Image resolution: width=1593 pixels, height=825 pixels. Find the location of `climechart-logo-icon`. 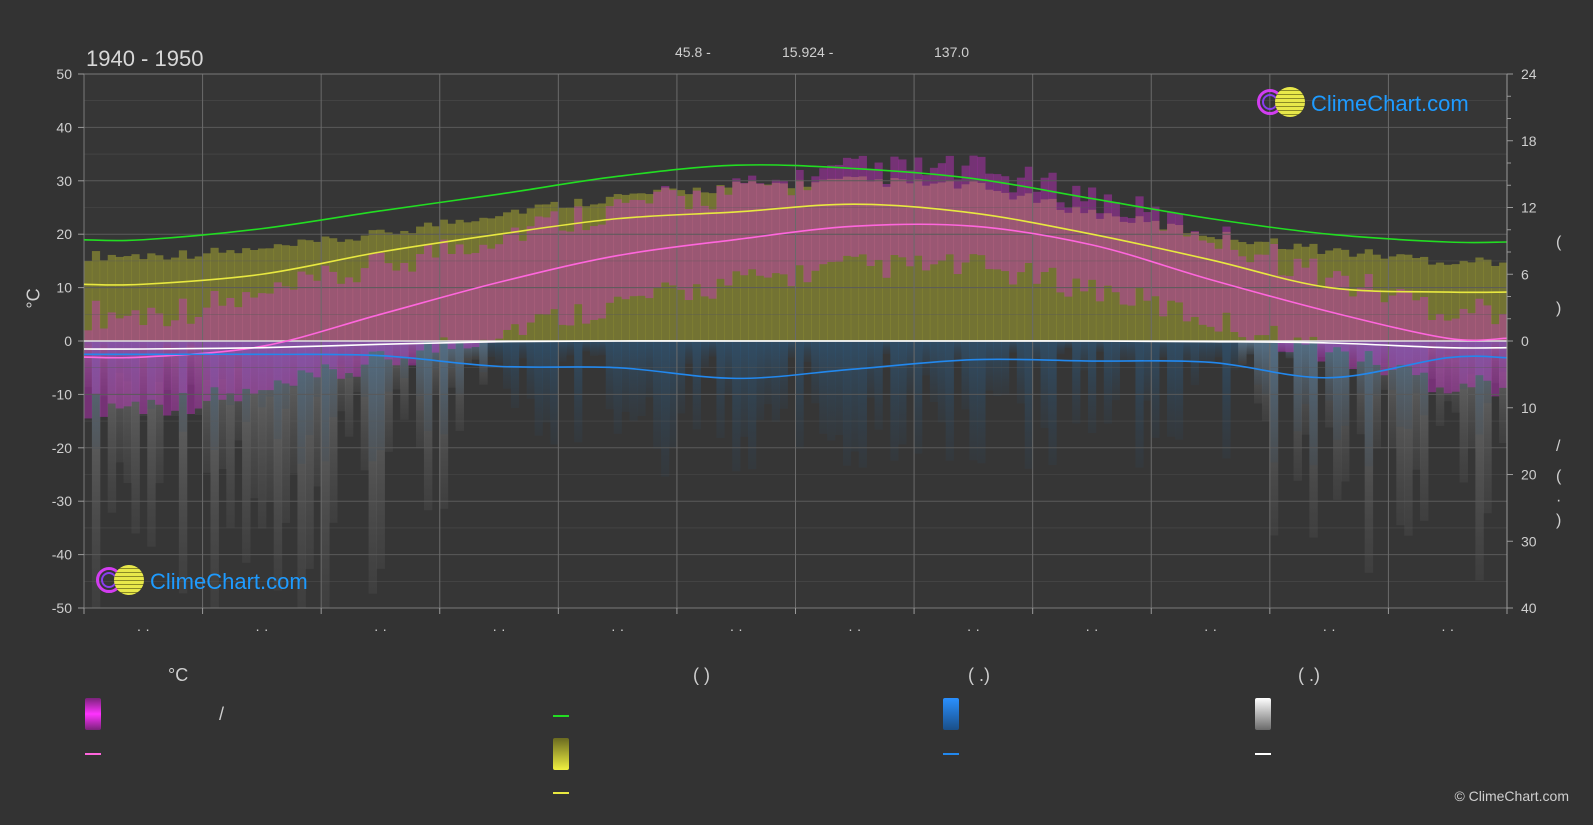

climechart-logo-icon is located at coordinates (1281, 104).